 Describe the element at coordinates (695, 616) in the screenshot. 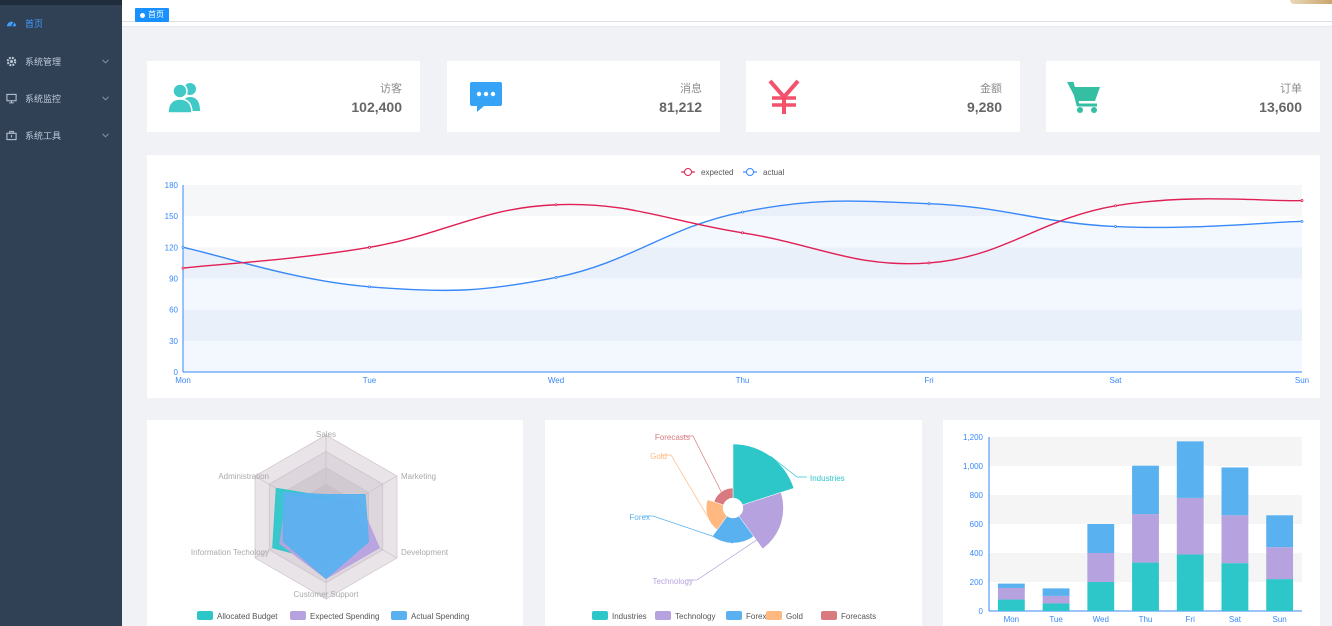

I see `legend-label: Technology` at that location.